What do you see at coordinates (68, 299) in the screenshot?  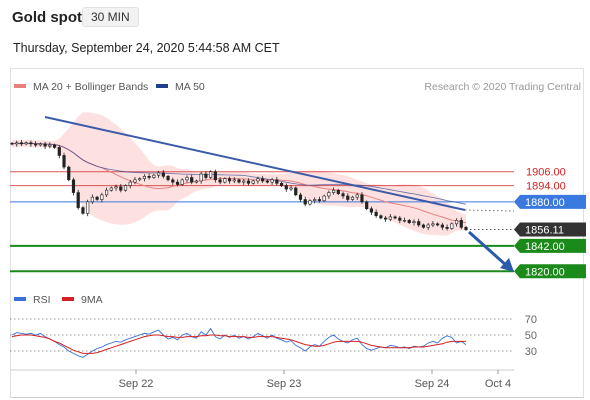 I see `rsi-ma-swatch` at bounding box center [68, 299].